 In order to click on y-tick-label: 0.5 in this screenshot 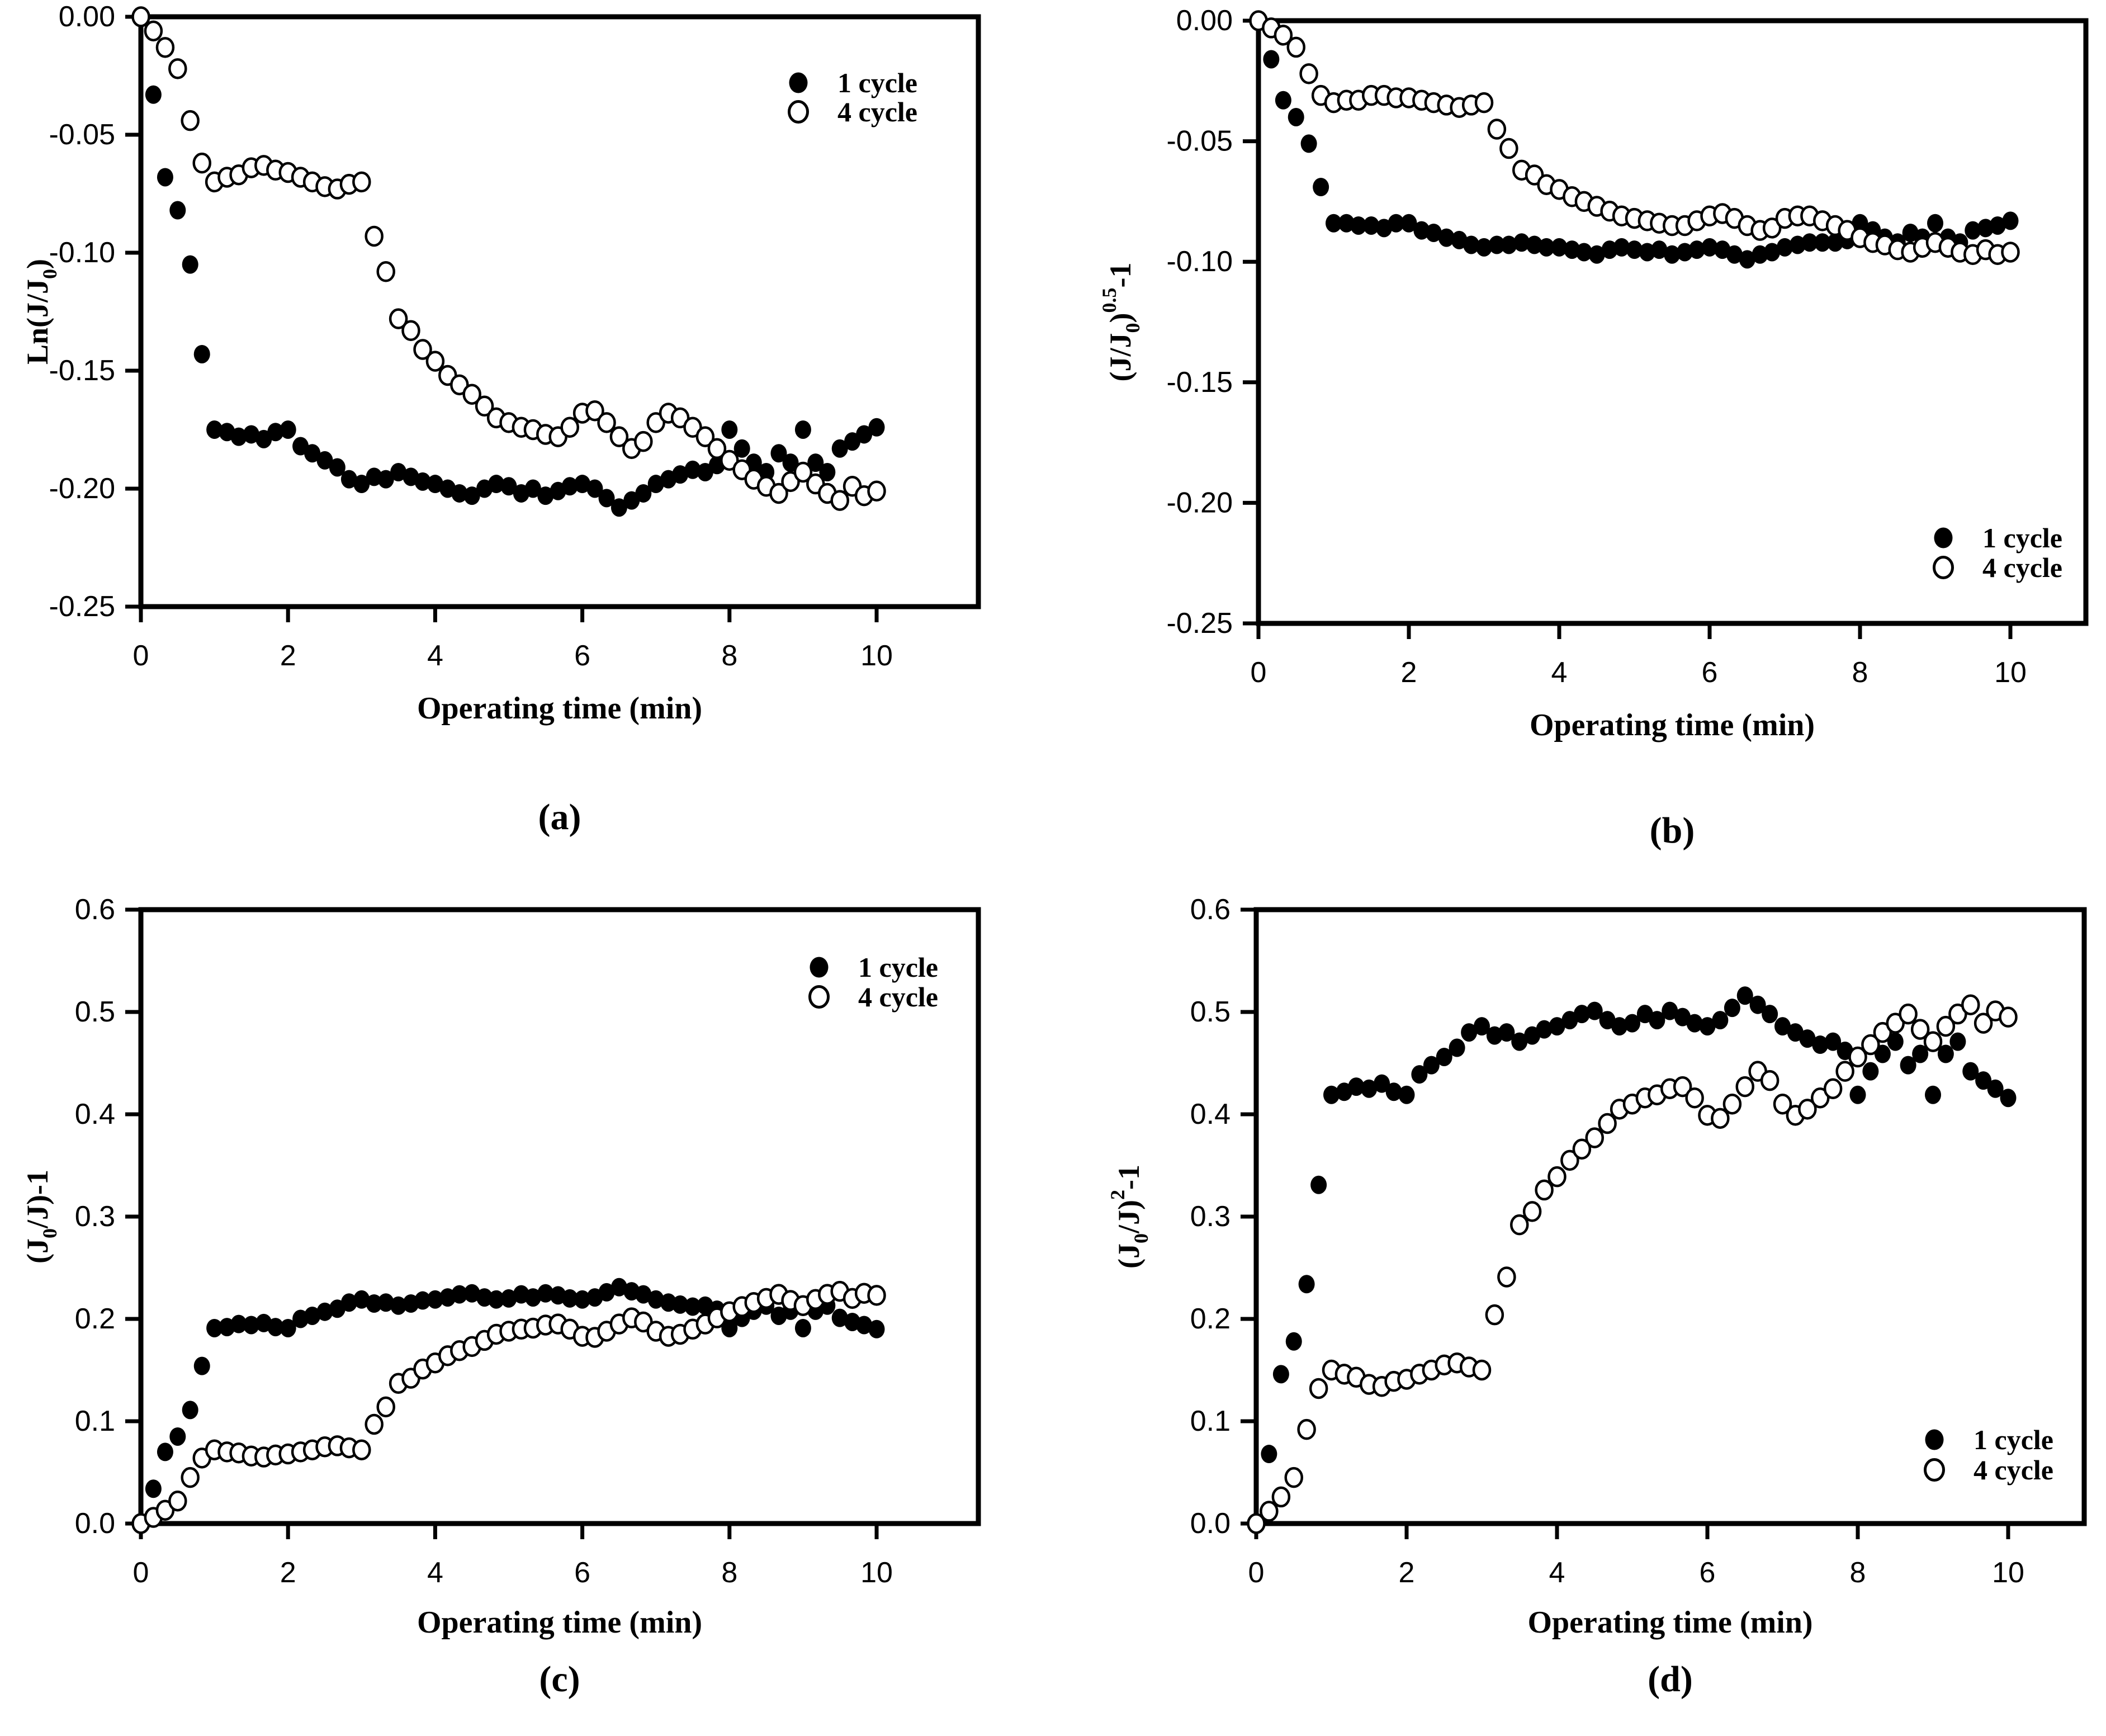, I will do `click(1210, 1012)`.